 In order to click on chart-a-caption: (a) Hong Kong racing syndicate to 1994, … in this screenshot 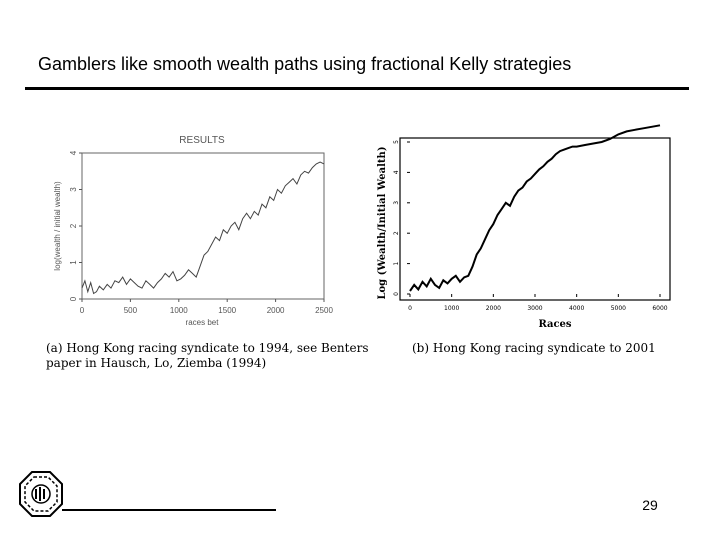, I will do `click(207, 356)`.